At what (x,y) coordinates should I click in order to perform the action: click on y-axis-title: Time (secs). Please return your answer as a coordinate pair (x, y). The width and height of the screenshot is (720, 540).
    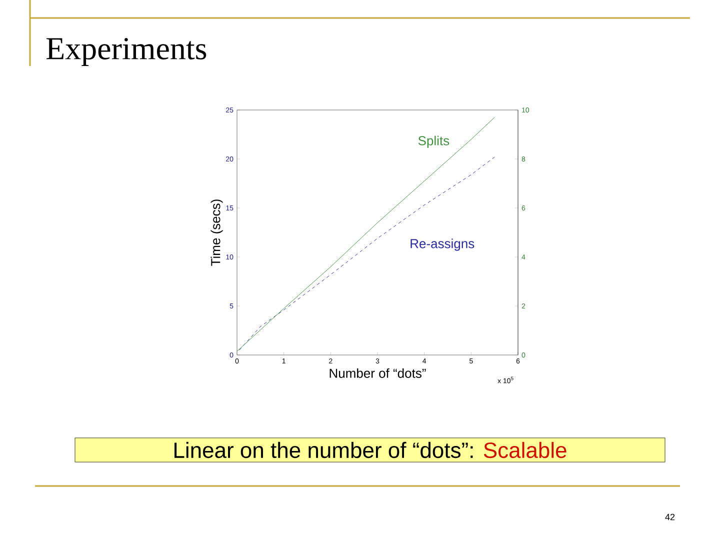
    Looking at the image, I should click on (216, 233).